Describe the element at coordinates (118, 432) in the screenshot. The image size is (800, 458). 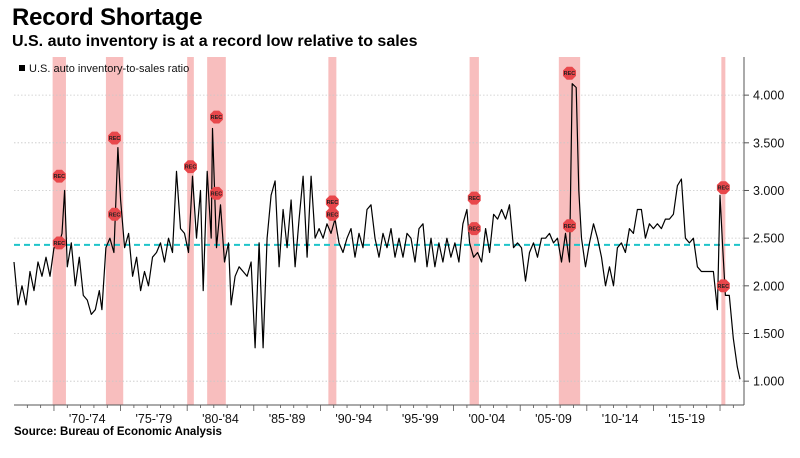
I see `source-note: Source: Bureau of Economic Analysis` at that location.